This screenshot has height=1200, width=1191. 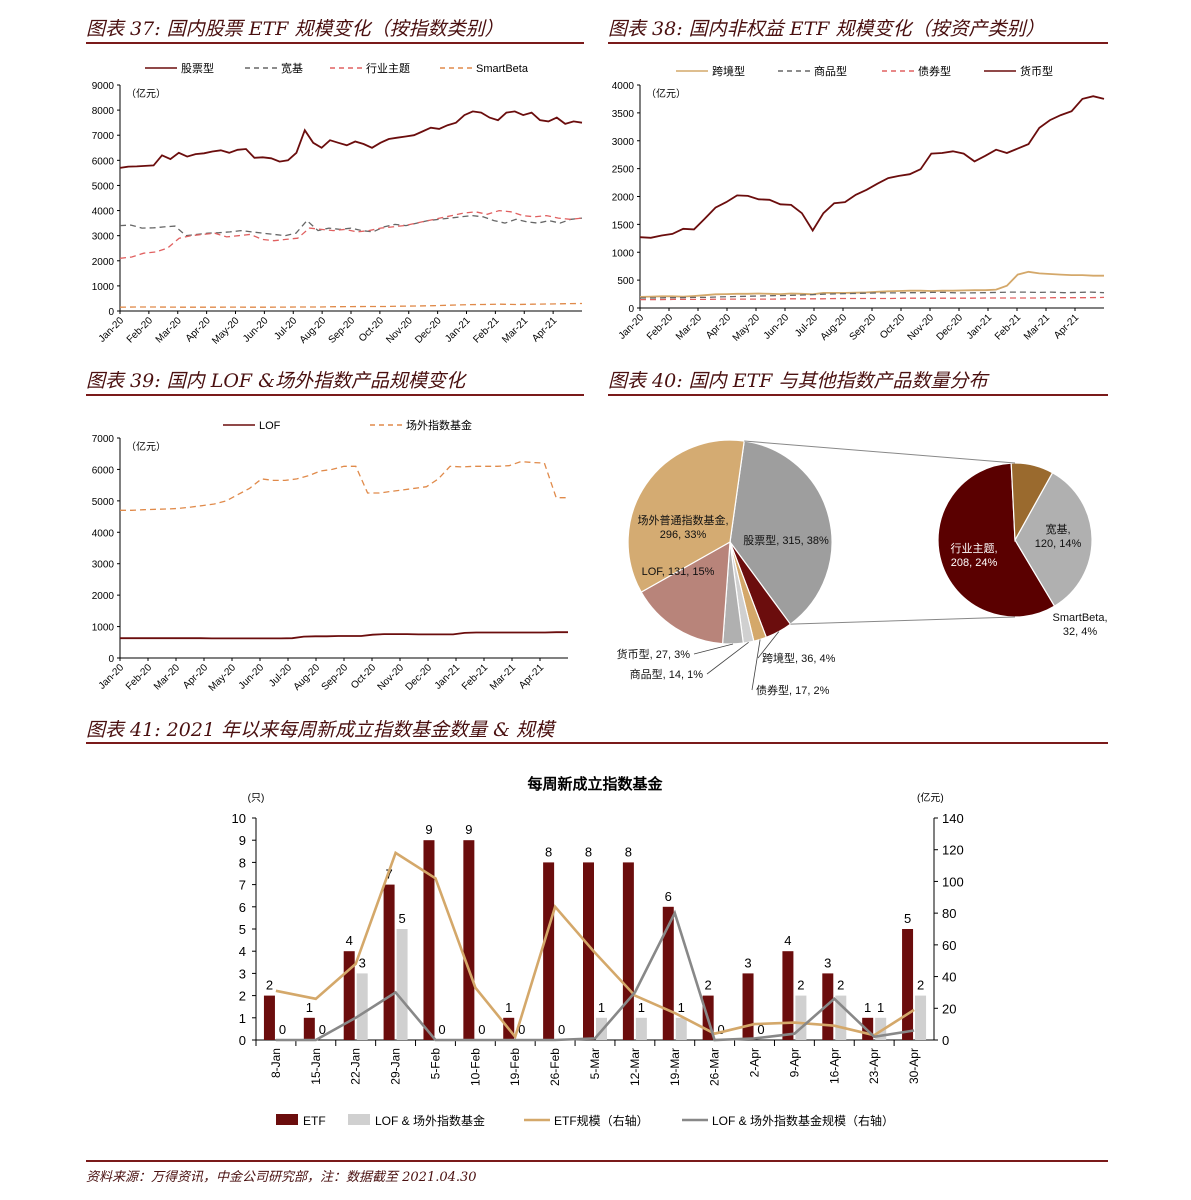 What do you see at coordinates (103, 86) in the screenshot?
I see `y-tick-label: 9000` at bounding box center [103, 86].